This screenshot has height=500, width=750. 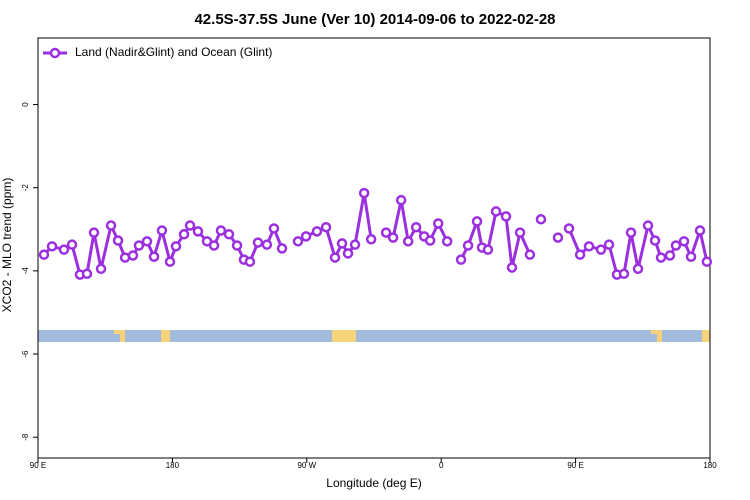 I want to click on x-axis-label: Longitude (deg E), so click(x=373, y=483).